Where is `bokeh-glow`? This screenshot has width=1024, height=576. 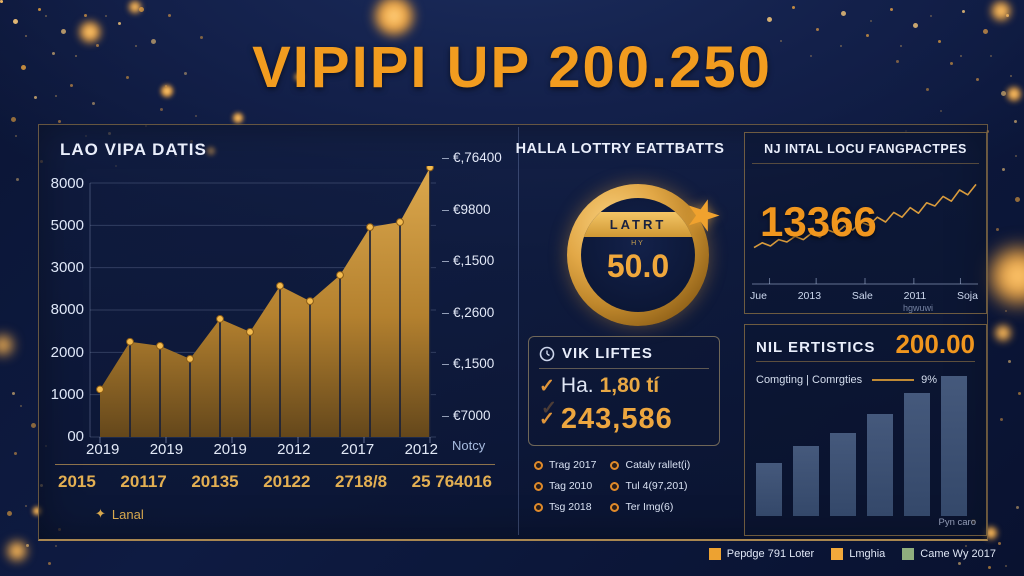
bokeh-glow is located at coordinates (1005, 276).